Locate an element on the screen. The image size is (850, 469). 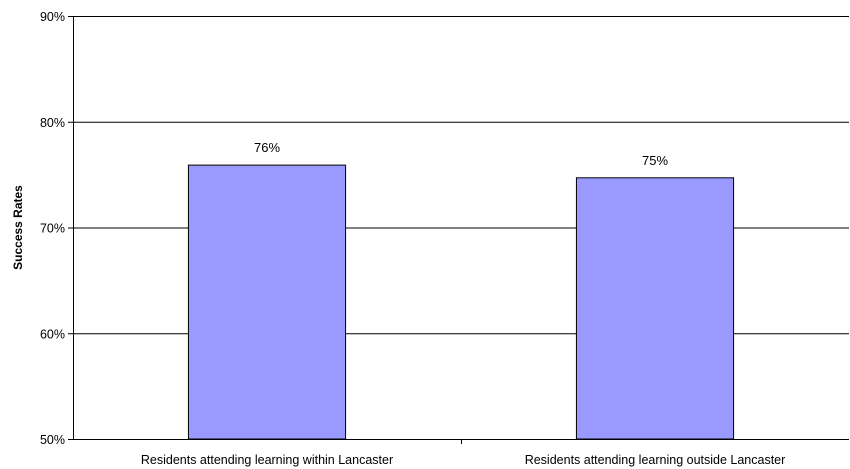
y-tick-label: 70% is located at coordinates (52, 229).